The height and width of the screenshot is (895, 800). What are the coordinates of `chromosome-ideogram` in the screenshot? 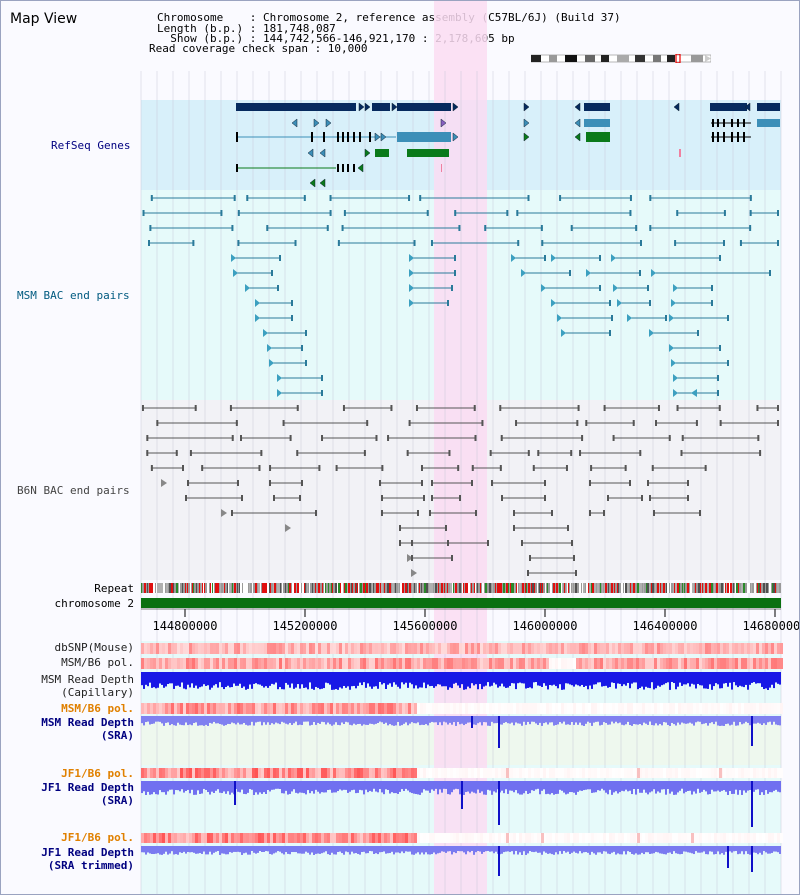 It's located at (621, 58).